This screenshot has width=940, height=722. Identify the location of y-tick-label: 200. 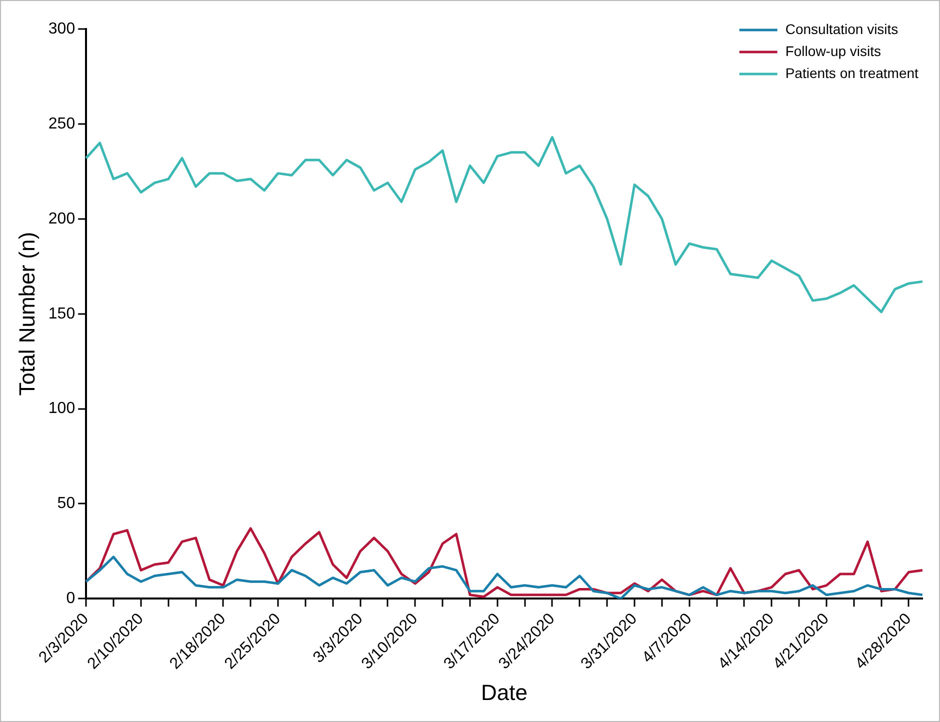
(62, 219).